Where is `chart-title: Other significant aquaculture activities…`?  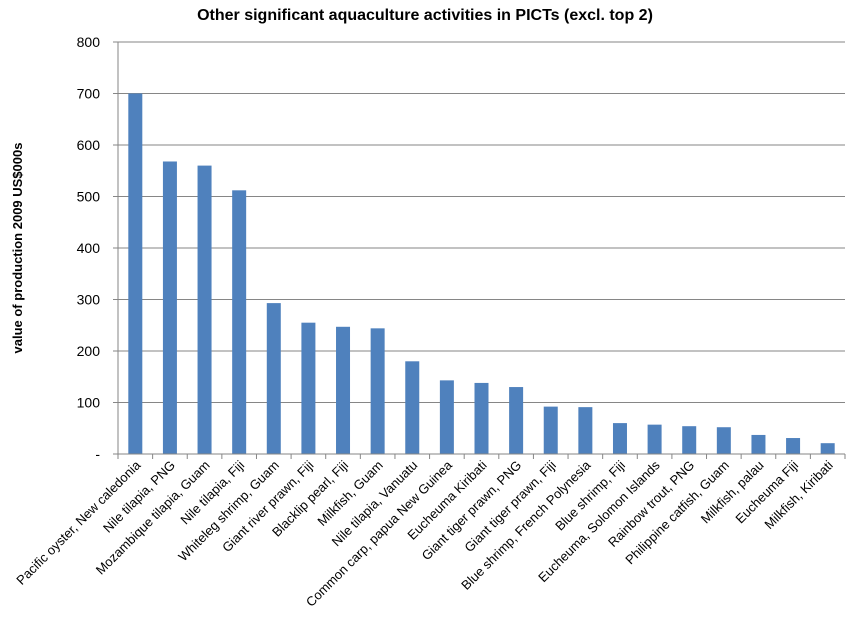
chart-title: Other significant aquaculture activities… is located at coordinates (425, 15).